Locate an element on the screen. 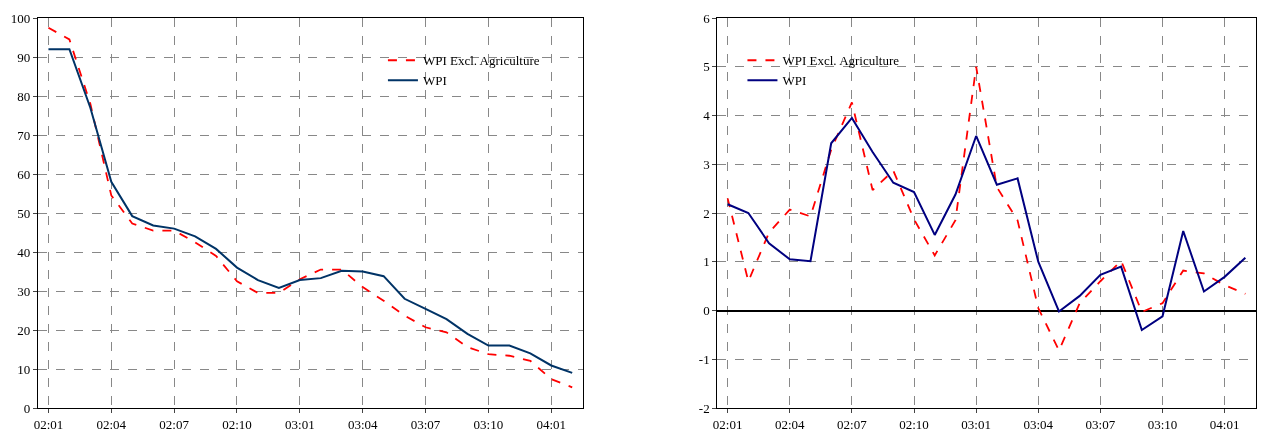 This screenshot has height=436, width=1266. y-tick-label: 1 is located at coordinates (706, 262).